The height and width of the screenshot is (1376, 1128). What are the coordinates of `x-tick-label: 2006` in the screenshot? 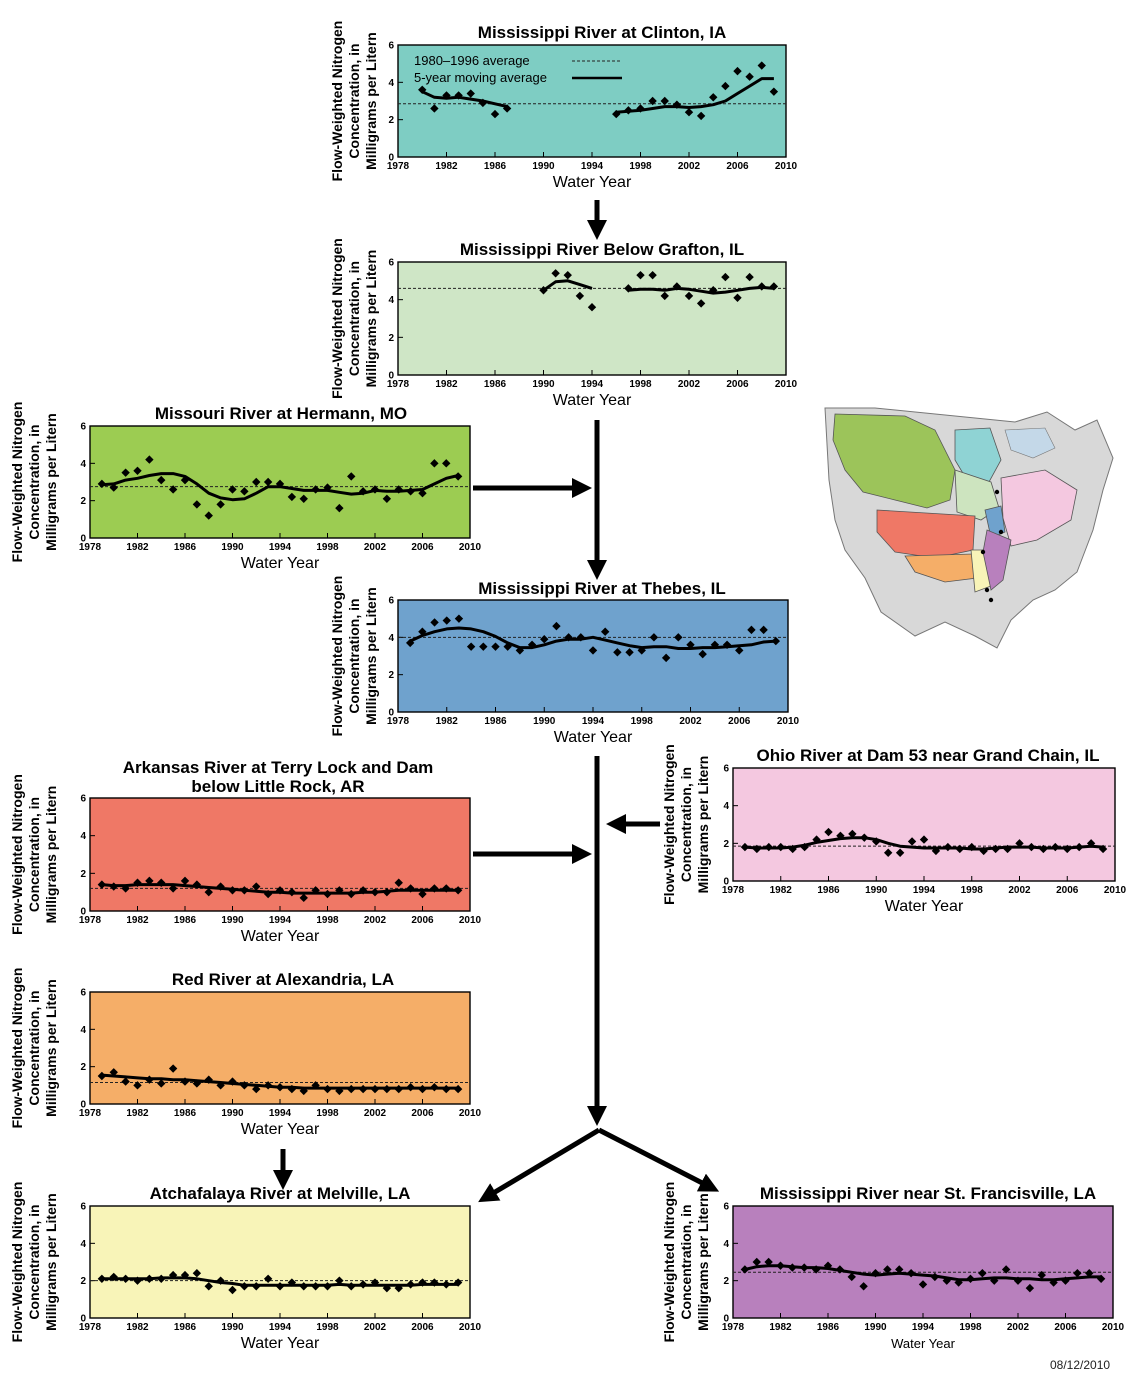 It's located at (422, 1327).